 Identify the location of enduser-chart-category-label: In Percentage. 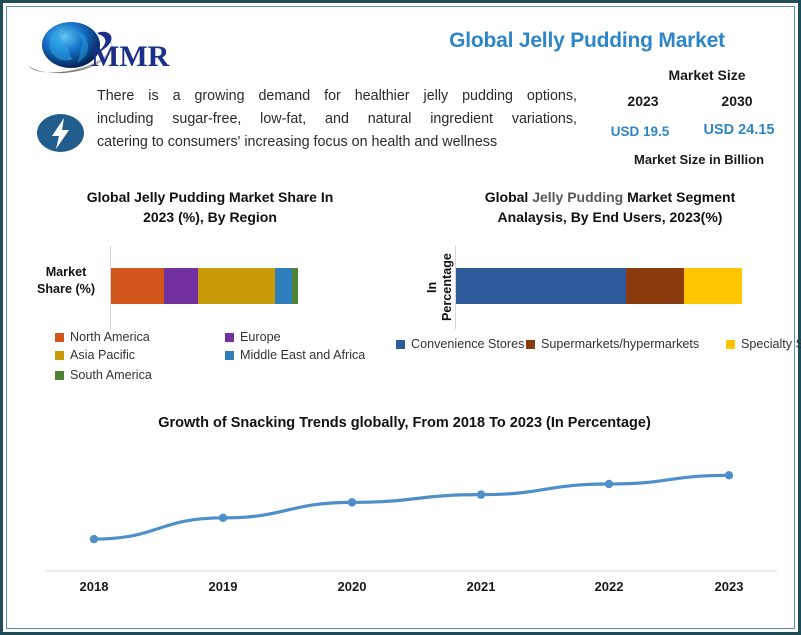
(440, 287).